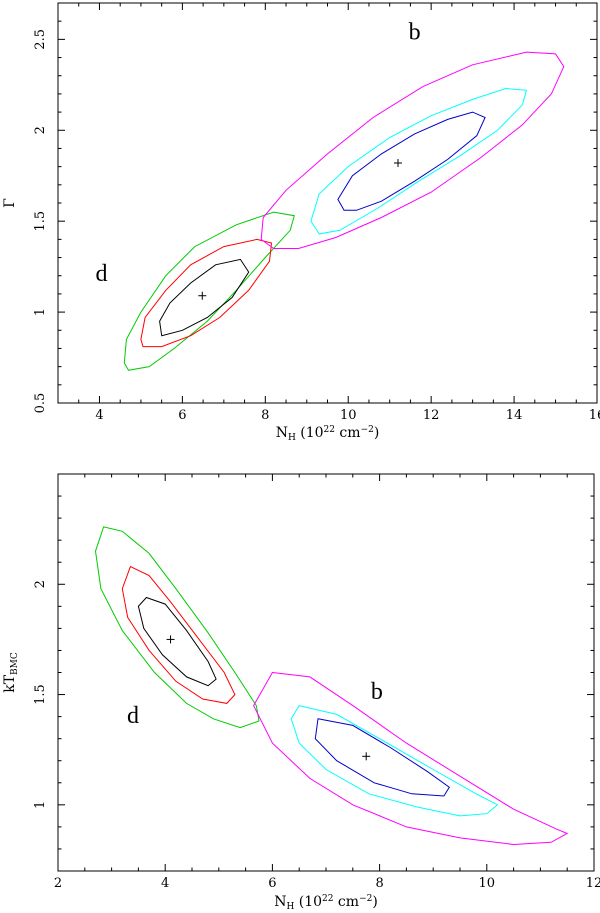 The image size is (600, 913). Describe the element at coordinates (594, 415) in the screenshot. I see `x-tick-label: 16` at that location.